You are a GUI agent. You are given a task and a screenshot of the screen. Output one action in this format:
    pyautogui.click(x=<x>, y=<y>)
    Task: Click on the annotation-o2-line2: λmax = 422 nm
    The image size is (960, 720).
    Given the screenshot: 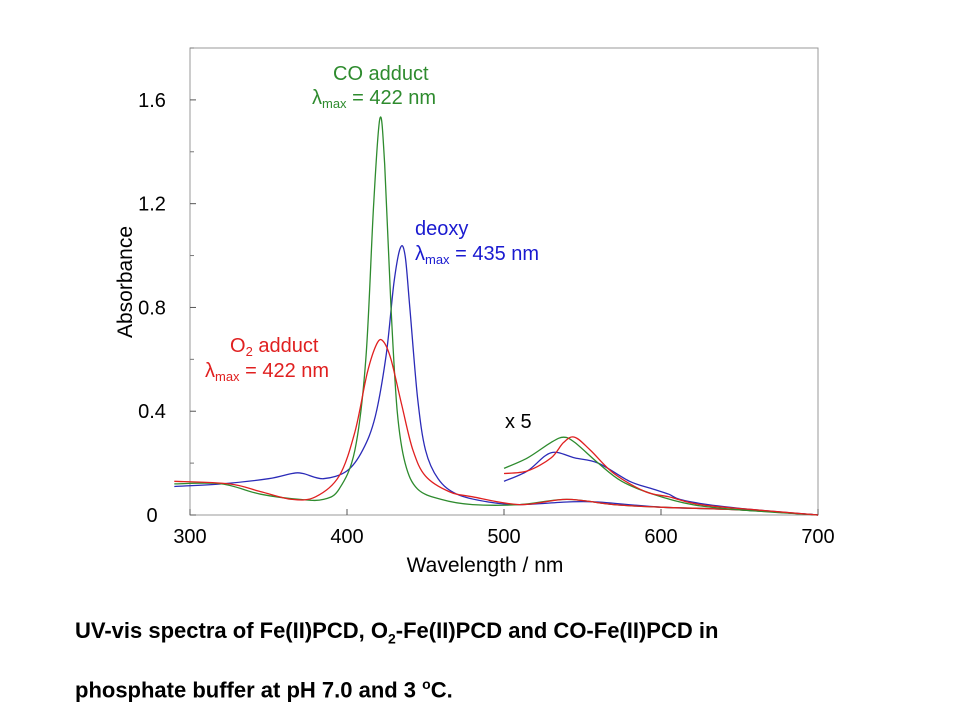 What is the action you would take?
    pyautogui.click(x=267, y=372)
    